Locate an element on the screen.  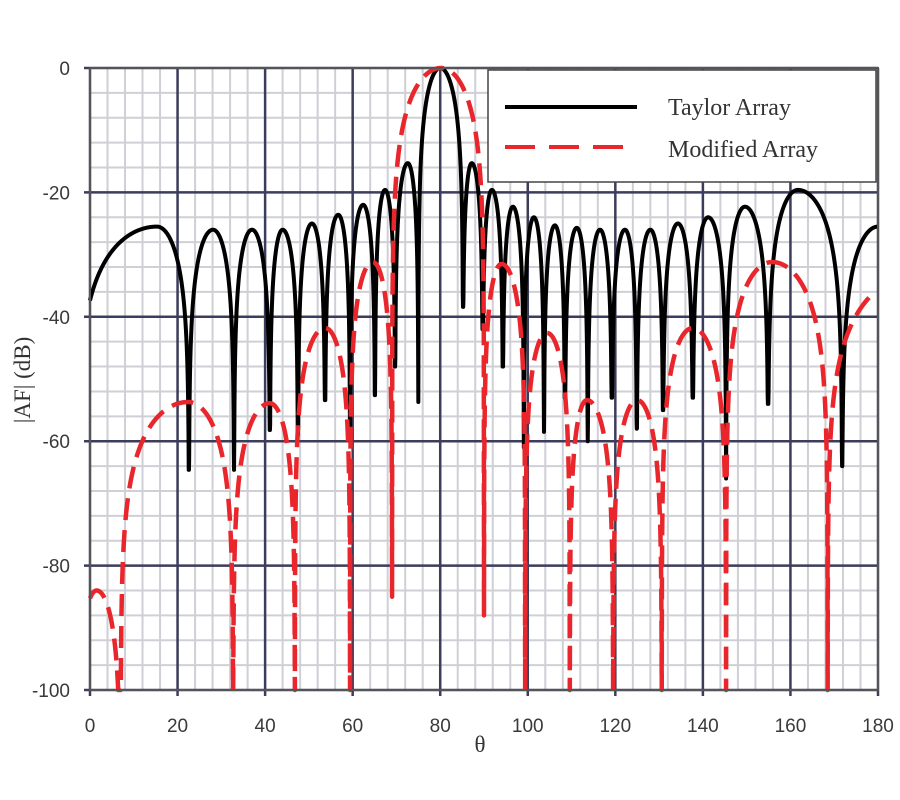
y-tick-label: -60 is located at coordinates (56, 442).